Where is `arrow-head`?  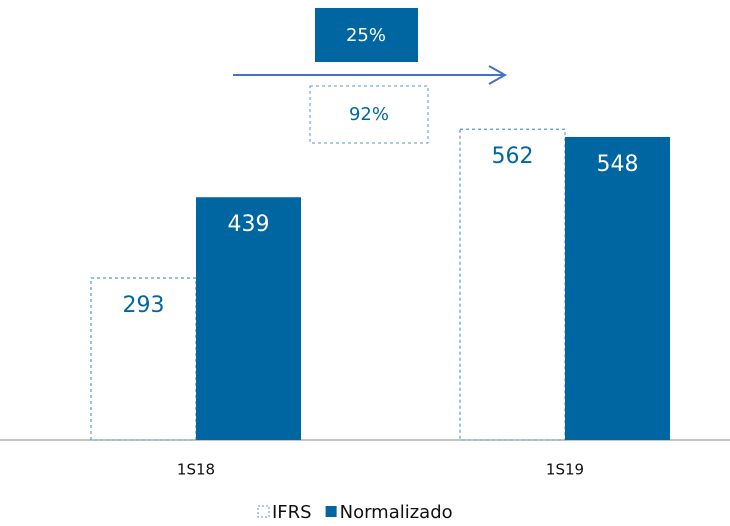
arrow-head is located at coordinates (498, 75).